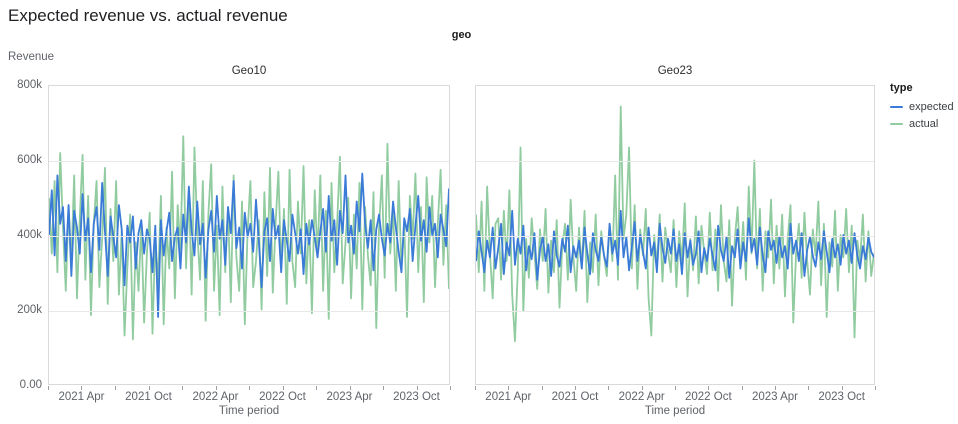  What do you see at coordinates (31, 57) in the screenshot?
I see `y-axis-title: Revenue` at bounding box center [31, 57].